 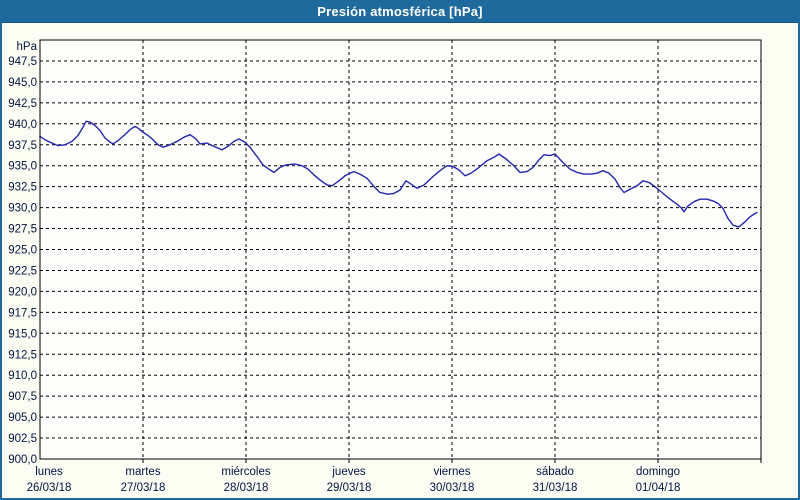 What do you see at coordinates (22, 271) in the screenshot?
I see `y-tick-label: 922,5` at bounding box center [22, 271].